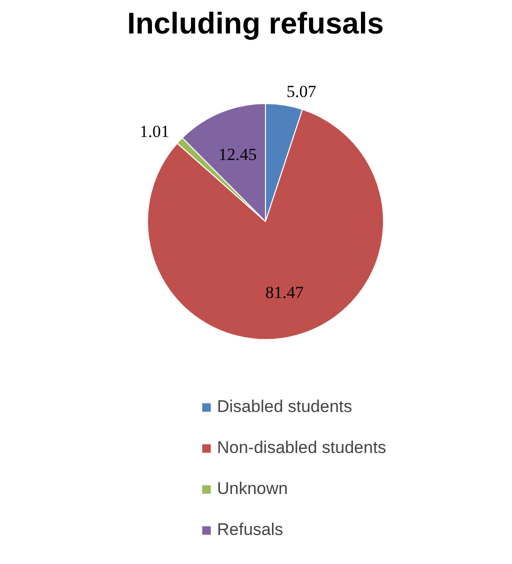 Image resolution: width=512 pixels, height=564 pixels. Describe the element at coordinates (237, 154) in the screenshot. I see `data-label: 12.45` at that location.